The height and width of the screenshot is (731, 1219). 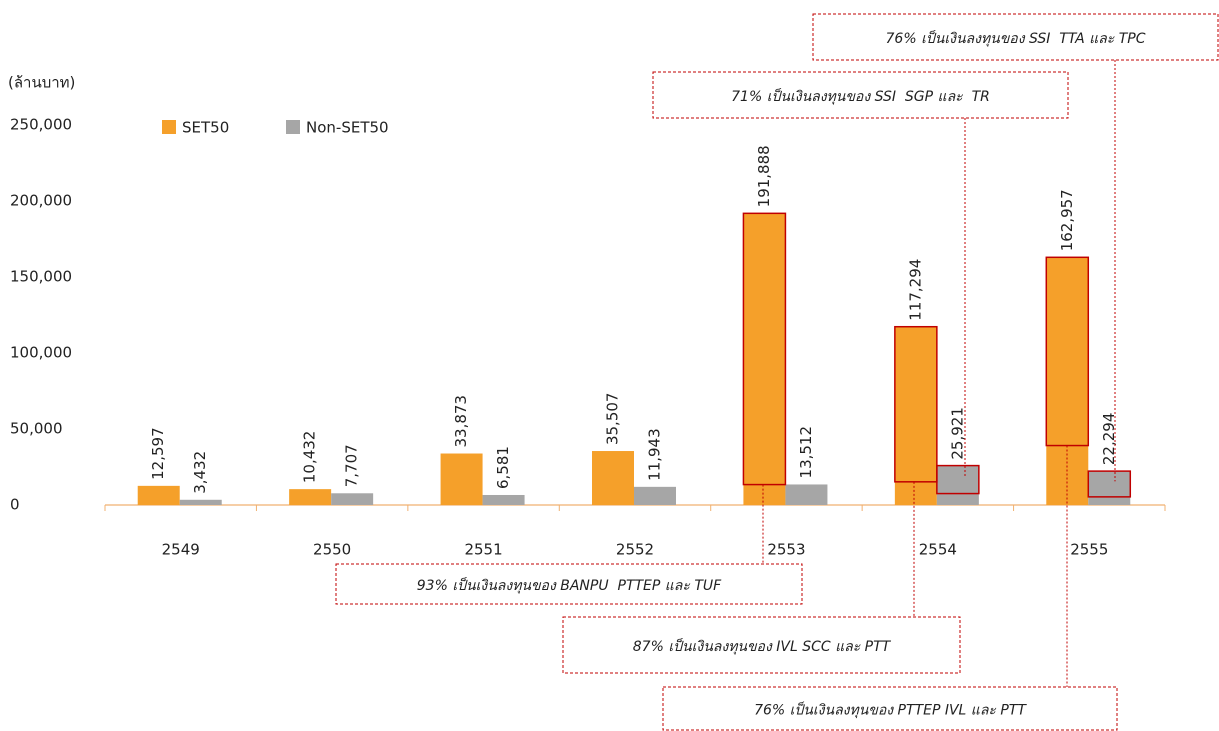 I want to click on legend-label: Non-SET50, so click(x=347, y=128).